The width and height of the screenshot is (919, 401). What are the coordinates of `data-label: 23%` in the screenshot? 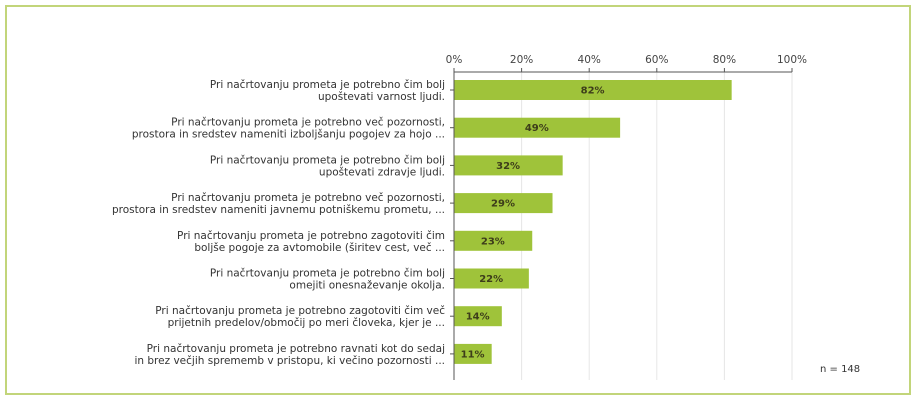 It's located at (493, 241).